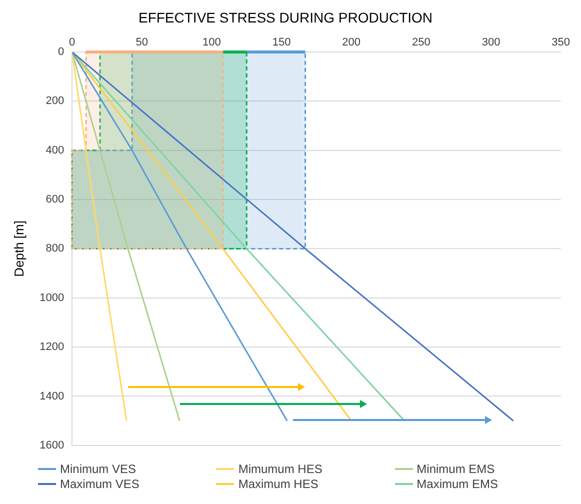  Describe the element at coordinates (455, 469) in the screenshot. I see `legend-label: Minimum EMS` at that location.